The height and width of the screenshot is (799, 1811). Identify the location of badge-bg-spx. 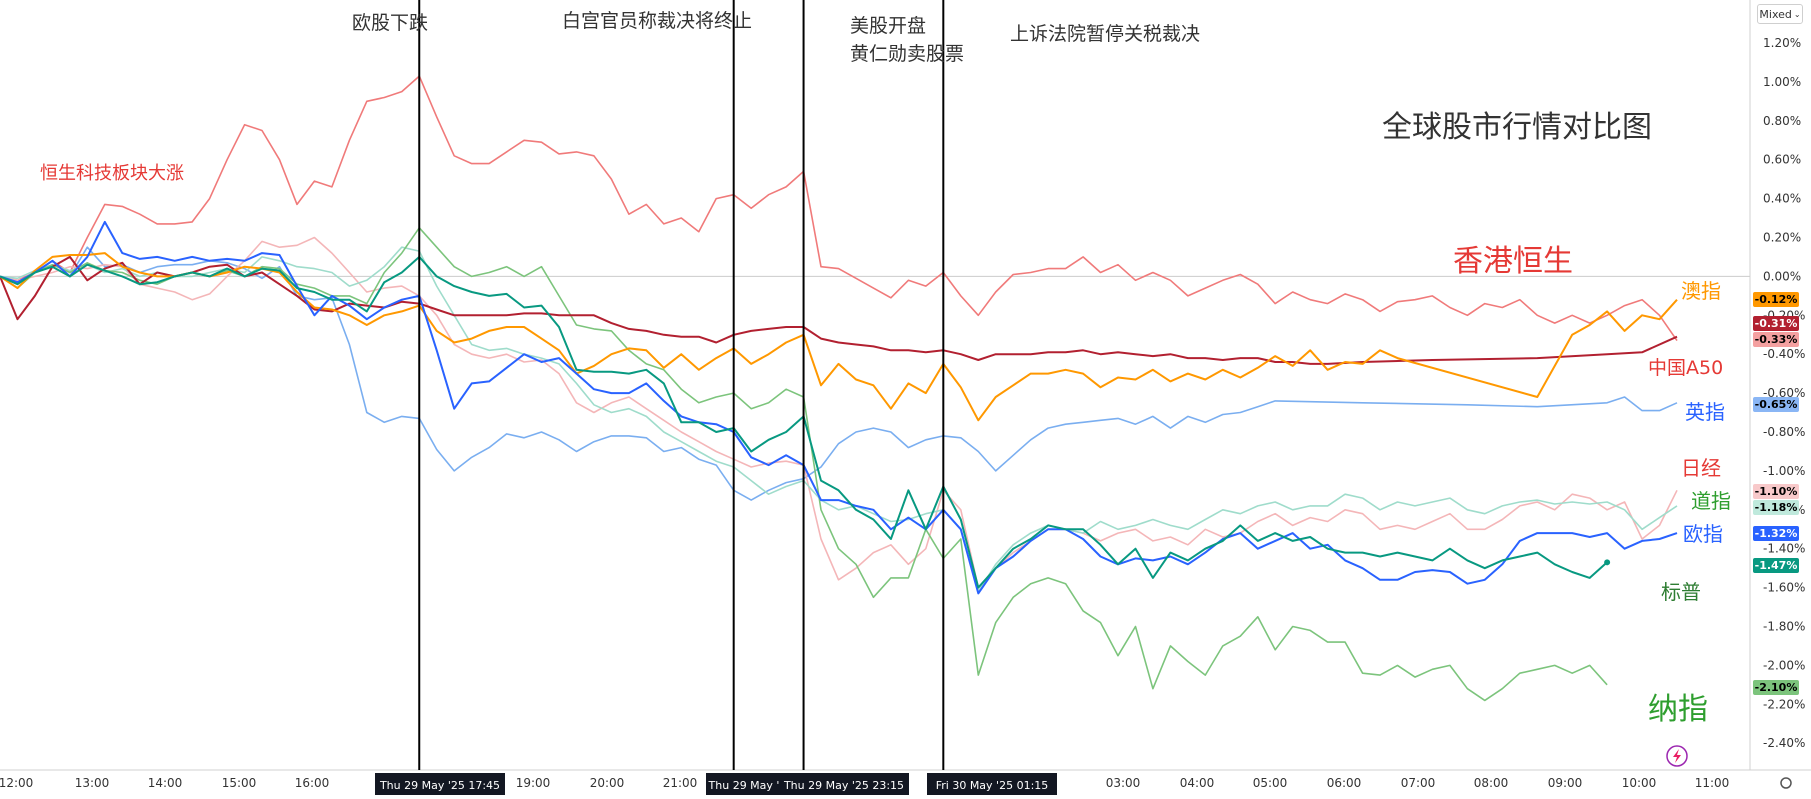
(1776, 565).